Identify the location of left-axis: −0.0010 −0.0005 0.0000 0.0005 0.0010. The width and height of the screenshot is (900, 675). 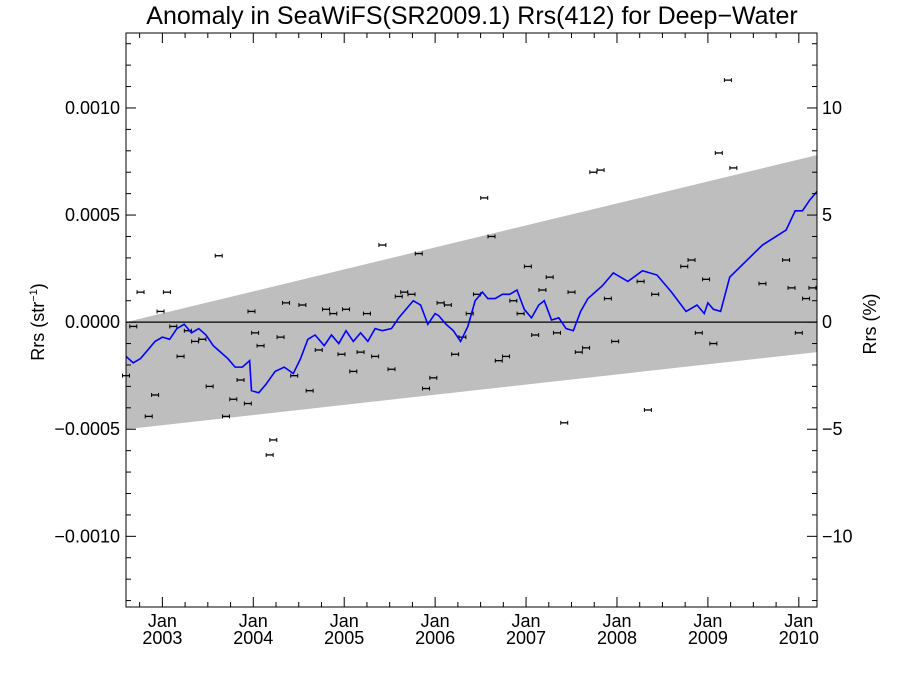
(95, 322).